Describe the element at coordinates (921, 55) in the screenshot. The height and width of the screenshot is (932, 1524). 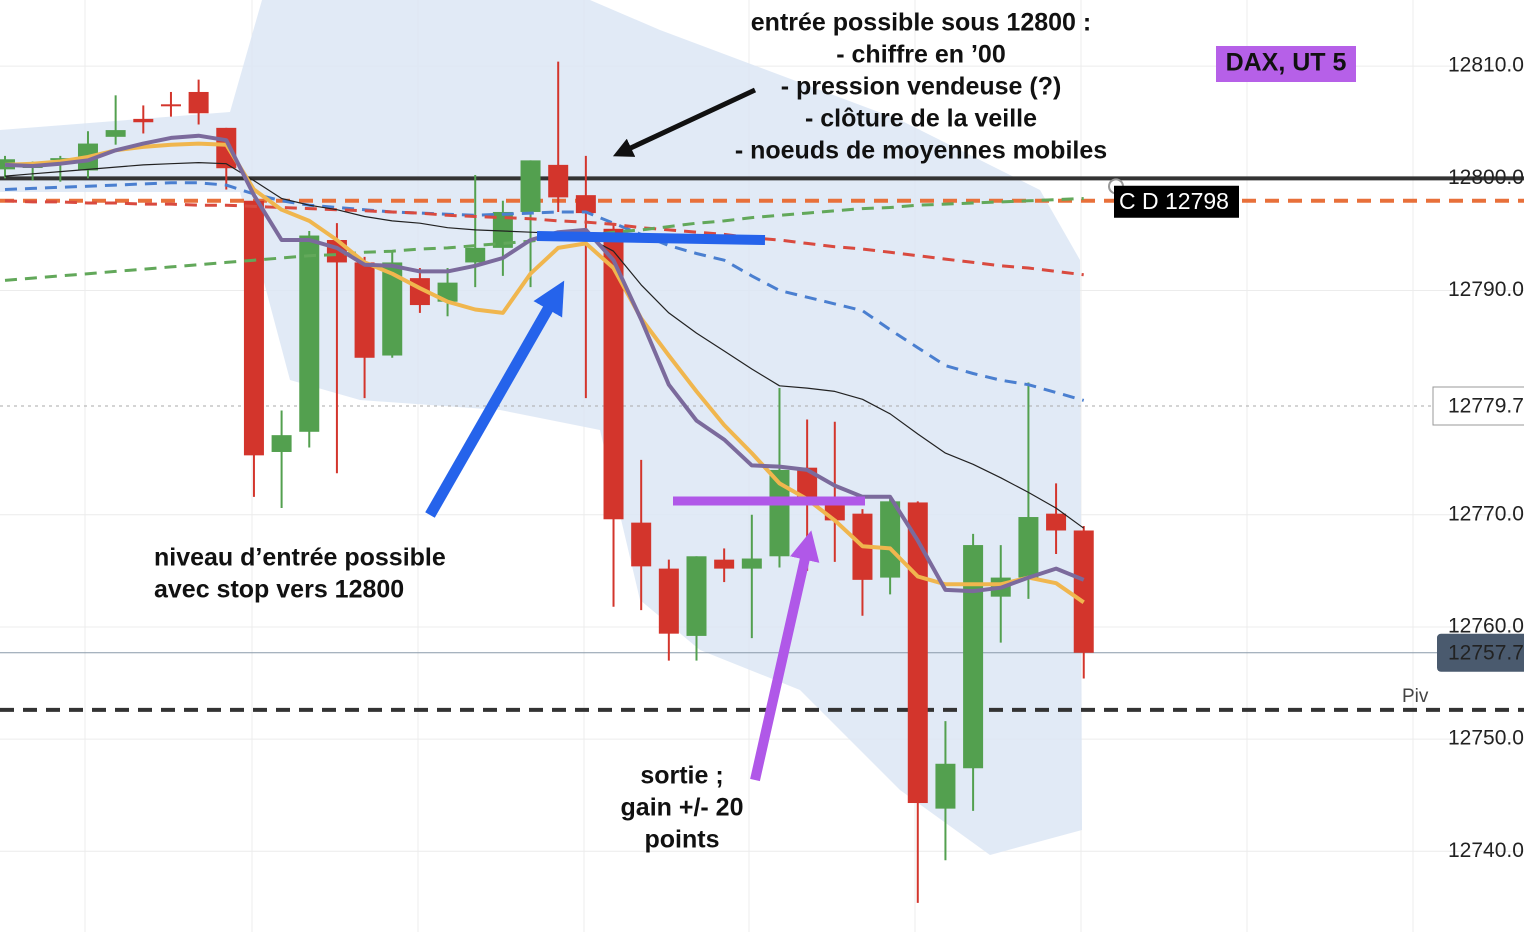
I see `annotation: - chiffre en ’00` at that location.